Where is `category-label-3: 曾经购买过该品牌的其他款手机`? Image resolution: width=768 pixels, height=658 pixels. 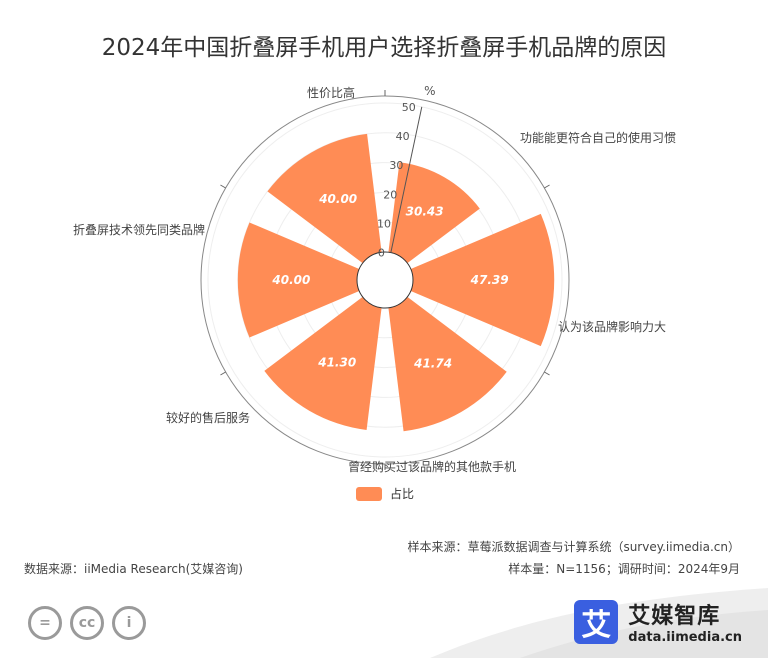
category-label-3: 曾经购买过该品牌的其他款手机 is located at coordinates (432, 466).